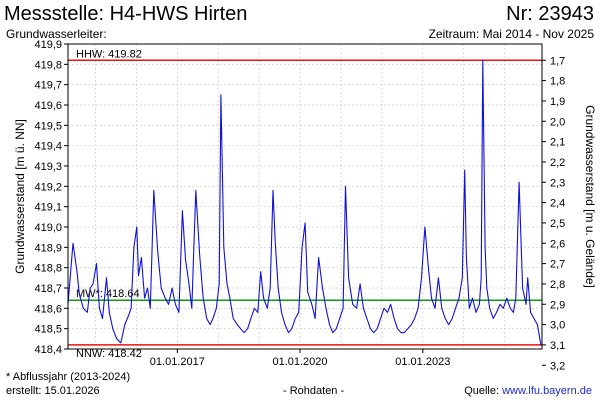  I want to click on x-tick-label: 01.01.2017, so click(177, 362).